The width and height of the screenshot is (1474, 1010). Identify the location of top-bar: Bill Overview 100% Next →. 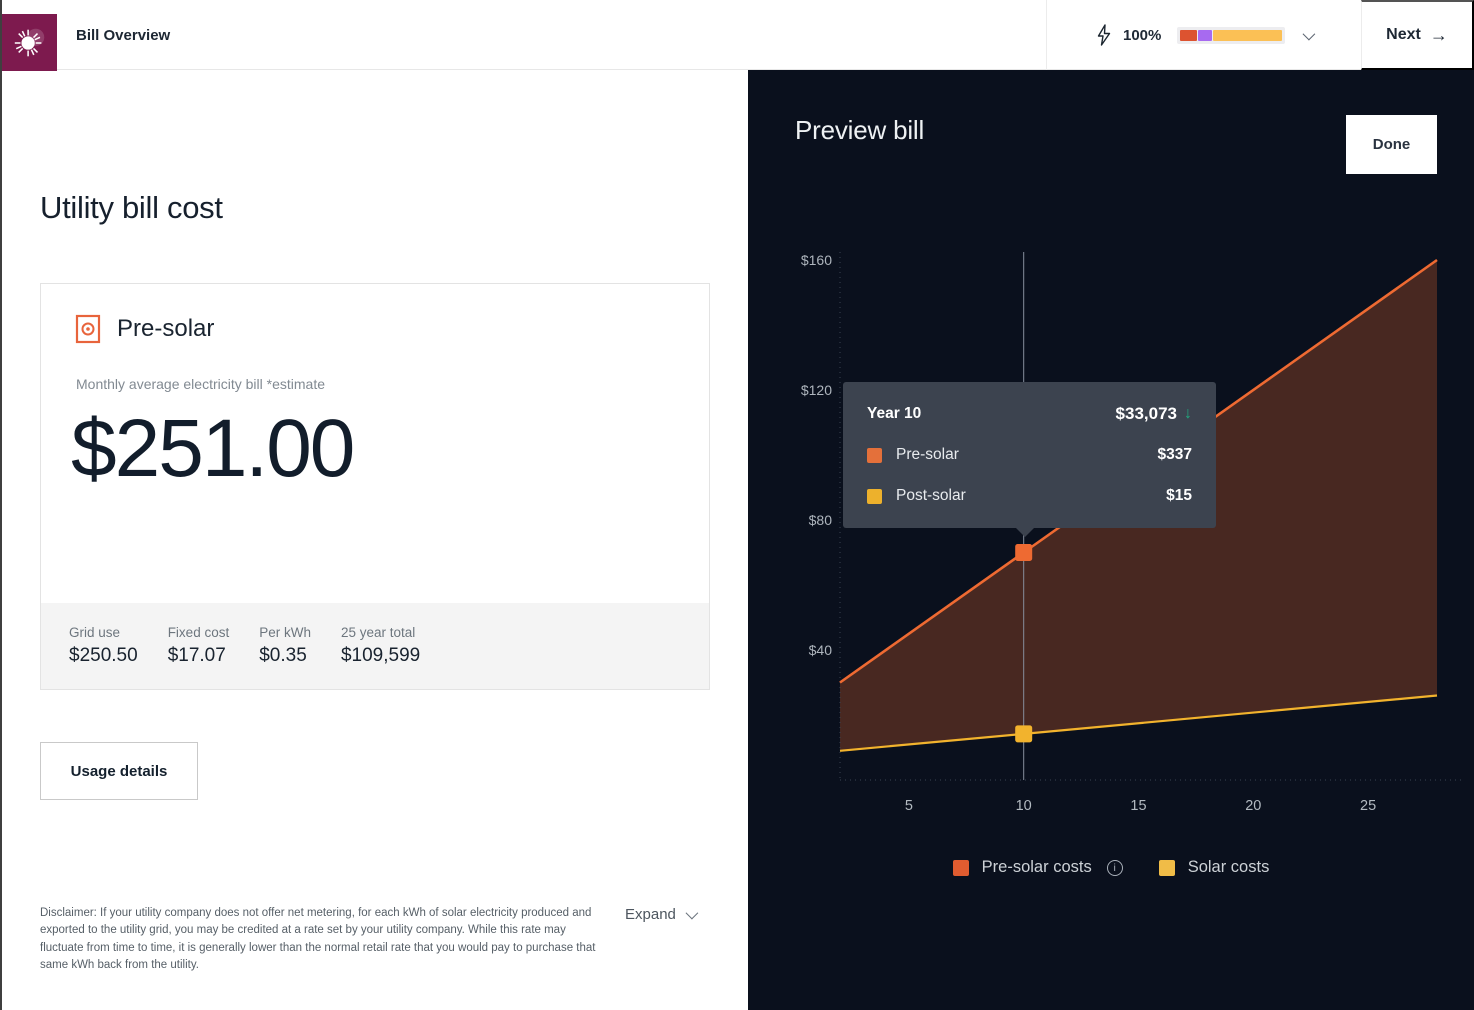
(737, 35).